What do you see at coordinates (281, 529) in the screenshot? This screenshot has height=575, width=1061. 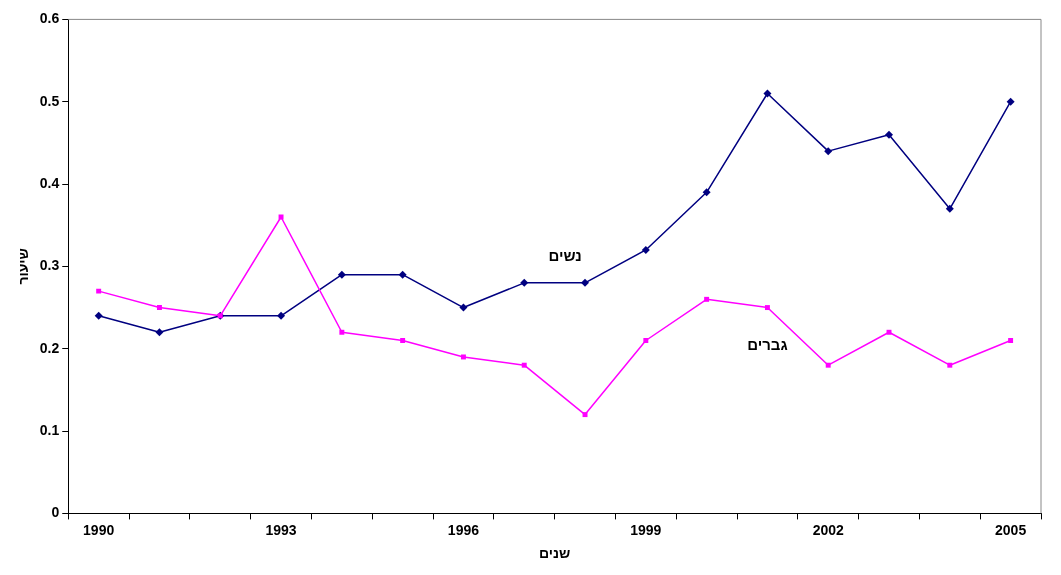 I see `x-tick-label: 1993` at bounding box center [281, 529].